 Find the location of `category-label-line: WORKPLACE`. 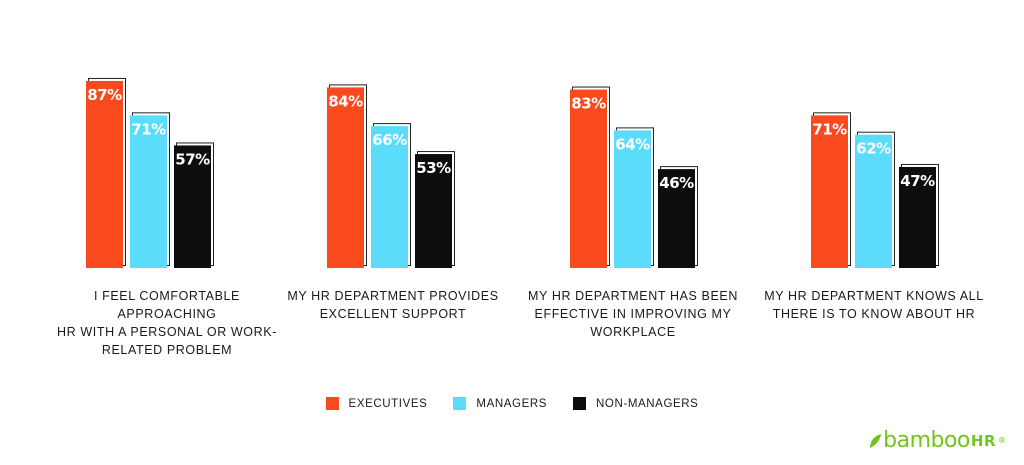

category-label-line: WORKPLACE is located at coordinates (633, 332).